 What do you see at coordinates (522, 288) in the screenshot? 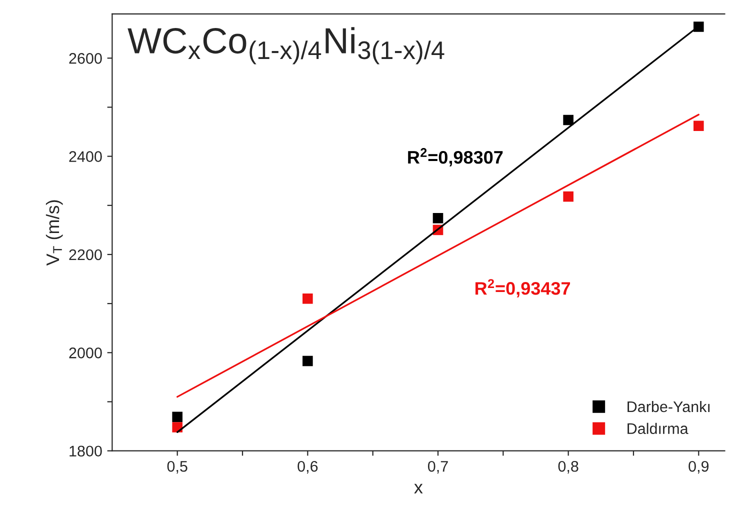
I see `annotation: R$^{2}$=0,93437` at bounding box center [522, 288].